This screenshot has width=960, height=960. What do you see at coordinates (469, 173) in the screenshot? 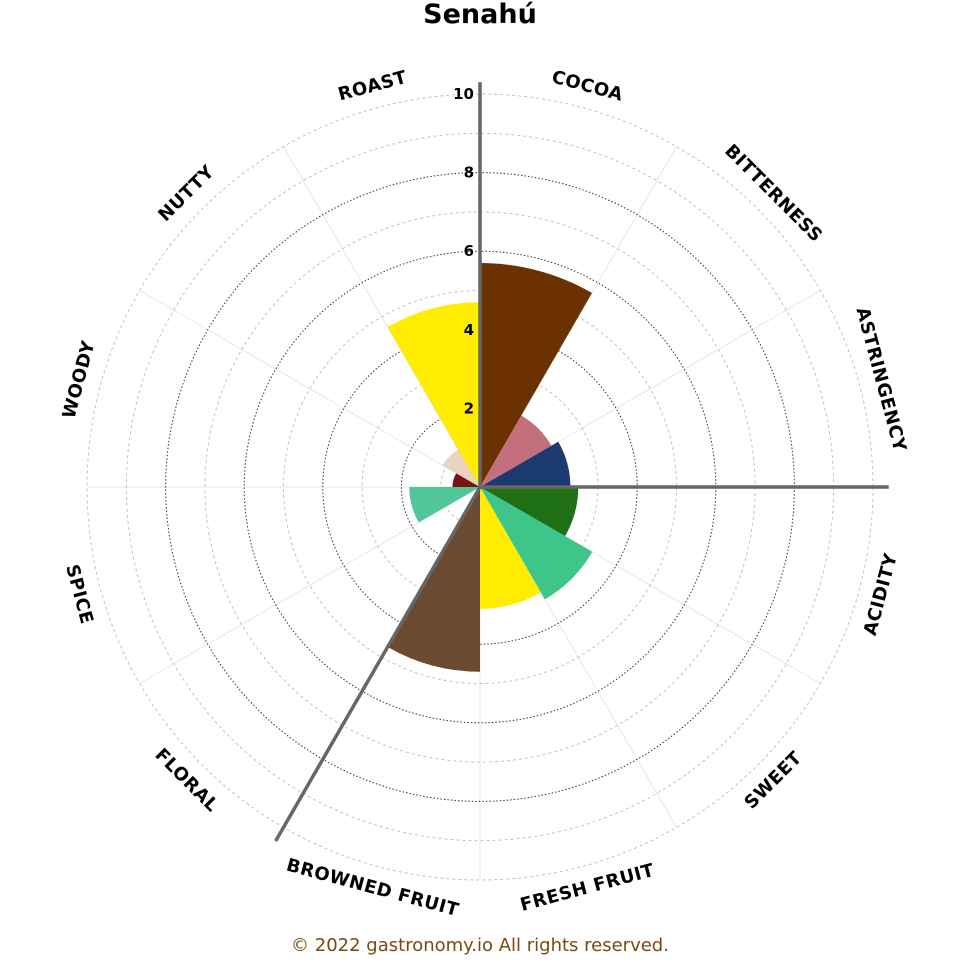
I see `radial-tick-label: 8` at bounding box center [469, 173].